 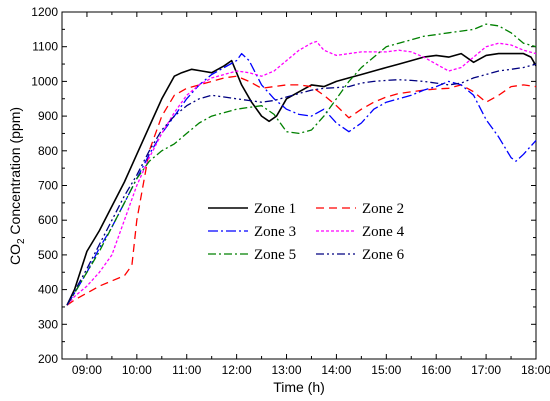 I want to click on legend-label-zone-6: Zone 6, so click(x=383, y=255).